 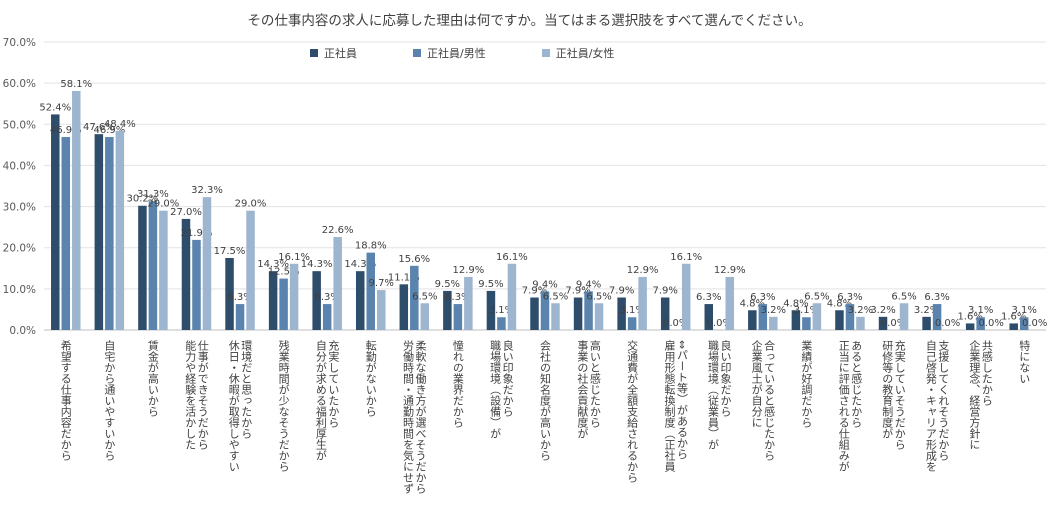 What do you see at coordinates (338, 230) in the screenshot?
I see `data-label: 22.6%` at bounding box center [338, 230].